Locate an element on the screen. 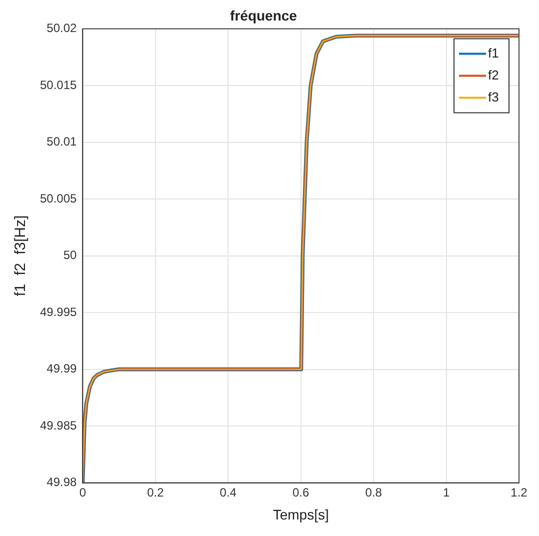  y-axis-title: f1 f2 f3[Hz] is located at coordinates (21, 255).